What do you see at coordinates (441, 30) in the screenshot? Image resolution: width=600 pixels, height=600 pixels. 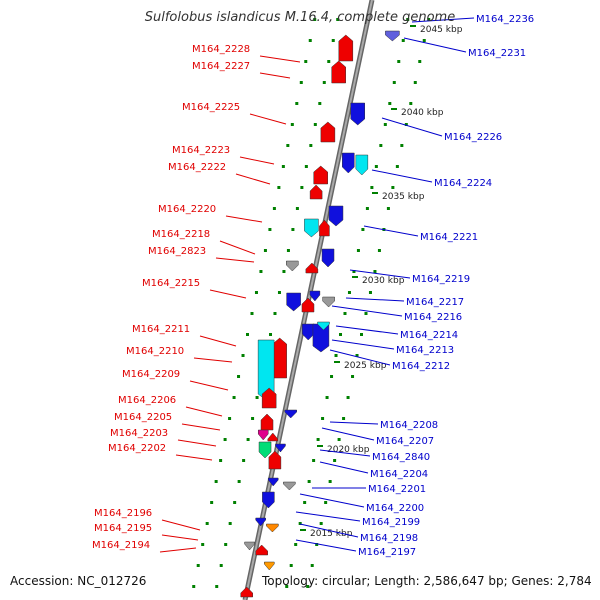 I see `kbp-tick-label: 2045 kbp` at bounding box center [441, 30].